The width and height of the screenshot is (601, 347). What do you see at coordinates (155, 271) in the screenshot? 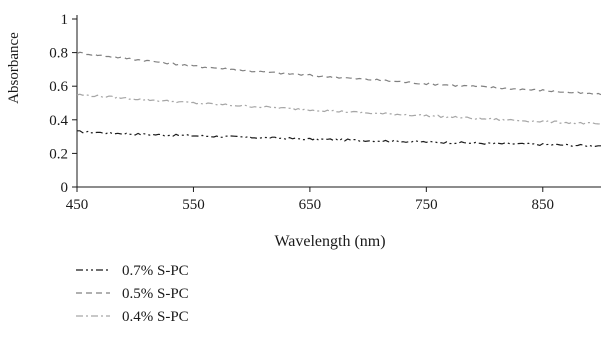
I see `legend-label: 0.7% S-PC` at bounding box center [155, 271].